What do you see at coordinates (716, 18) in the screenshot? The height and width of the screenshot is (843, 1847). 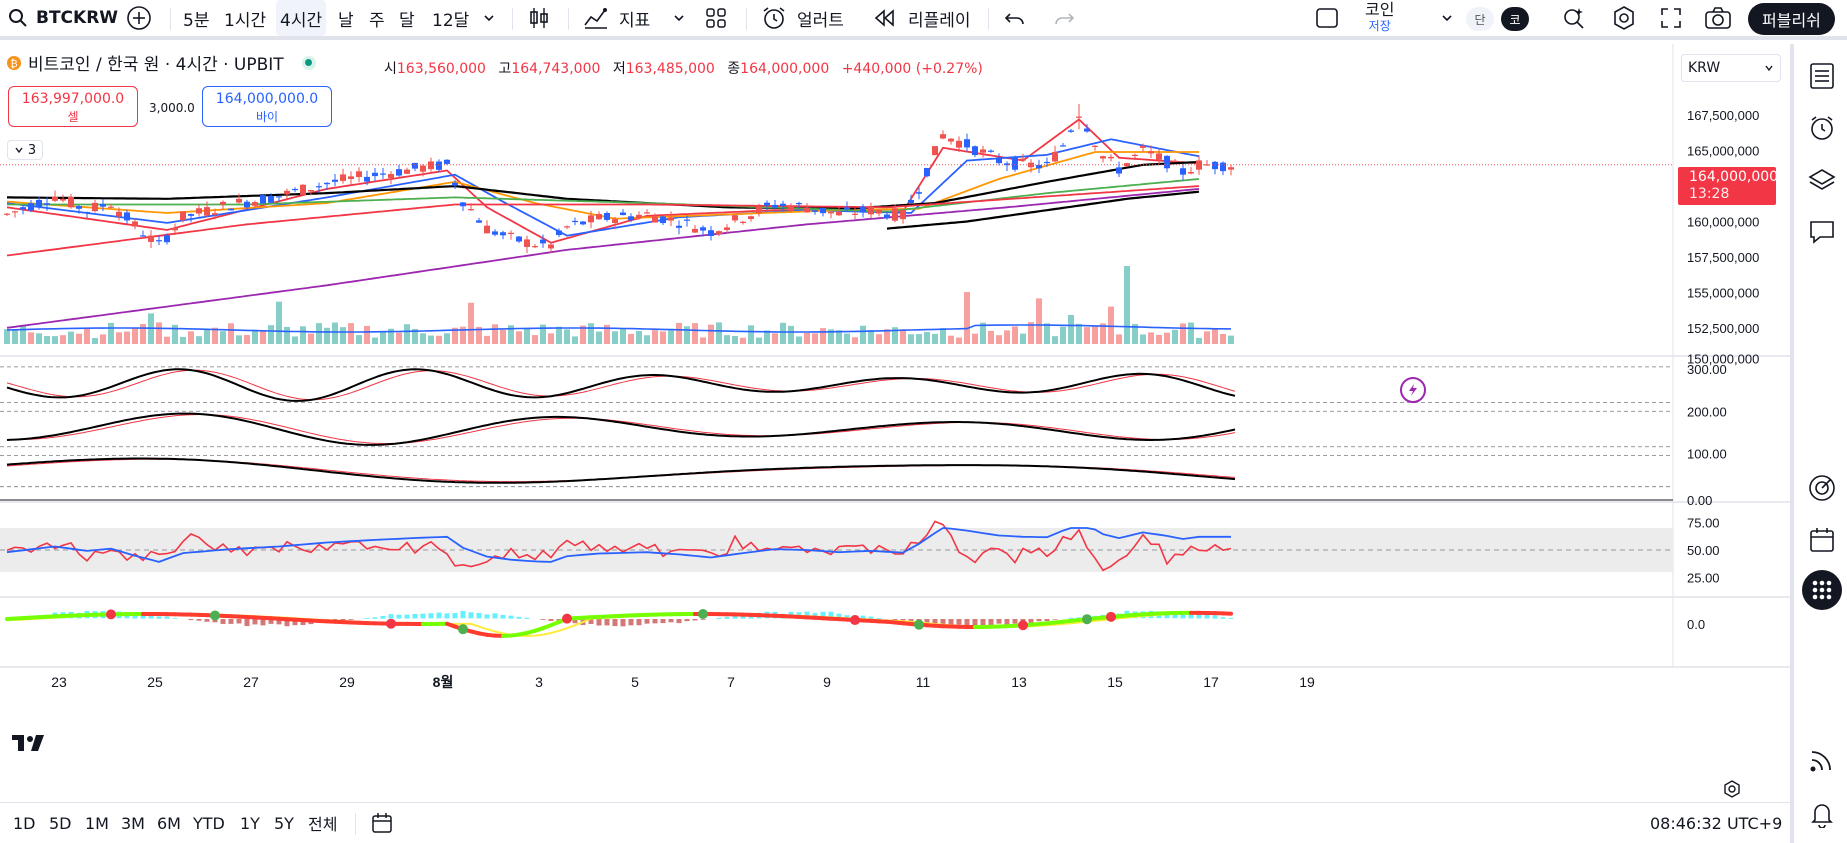 I see `layouts-button` at bounding box center [716, 18].